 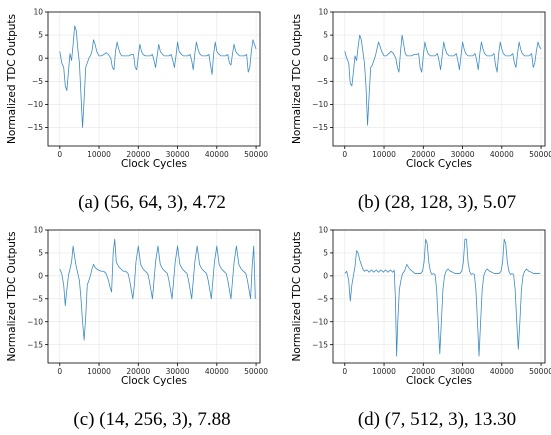 I want to click on subfigure-caption: (a) (56, 64, 3), 4.72, so click(x=152, y=202).